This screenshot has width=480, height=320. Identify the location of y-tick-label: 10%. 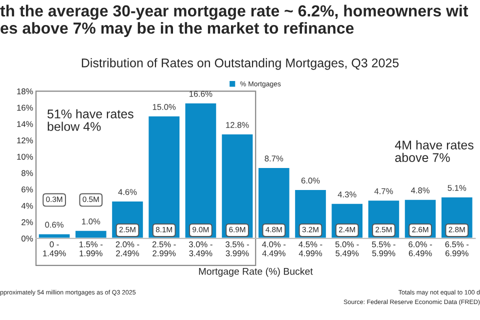
(25, 157).